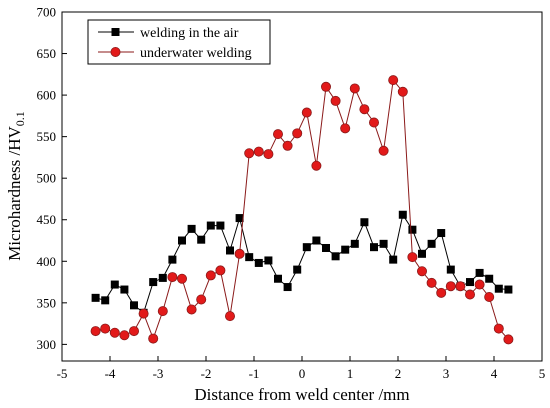  I want to click on y-axis-title-main: Microhardness /HV, so click(14, 193).